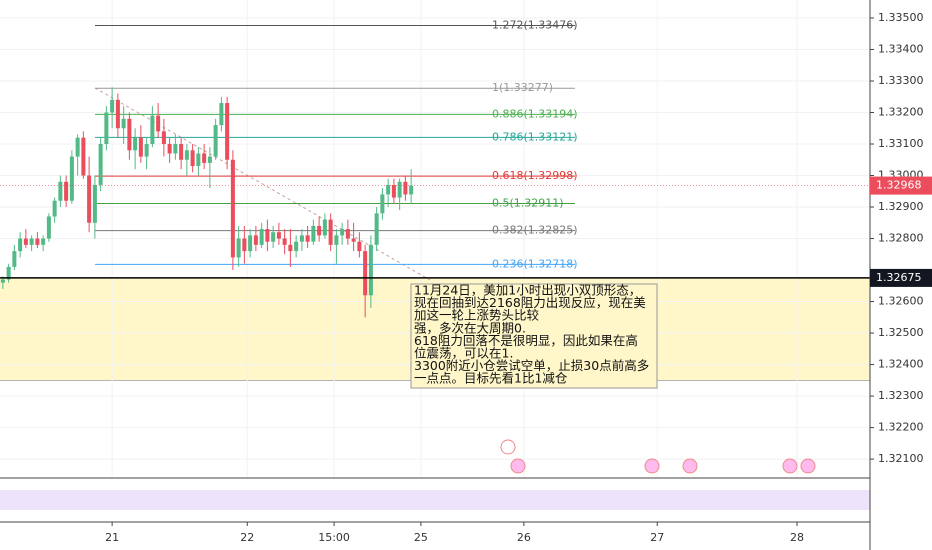 Image resolution: width=932 pixels, height=550 pixels. Describe the element at coordinates (435, 500) in the screenshot. I see `rsi-band` at that location.